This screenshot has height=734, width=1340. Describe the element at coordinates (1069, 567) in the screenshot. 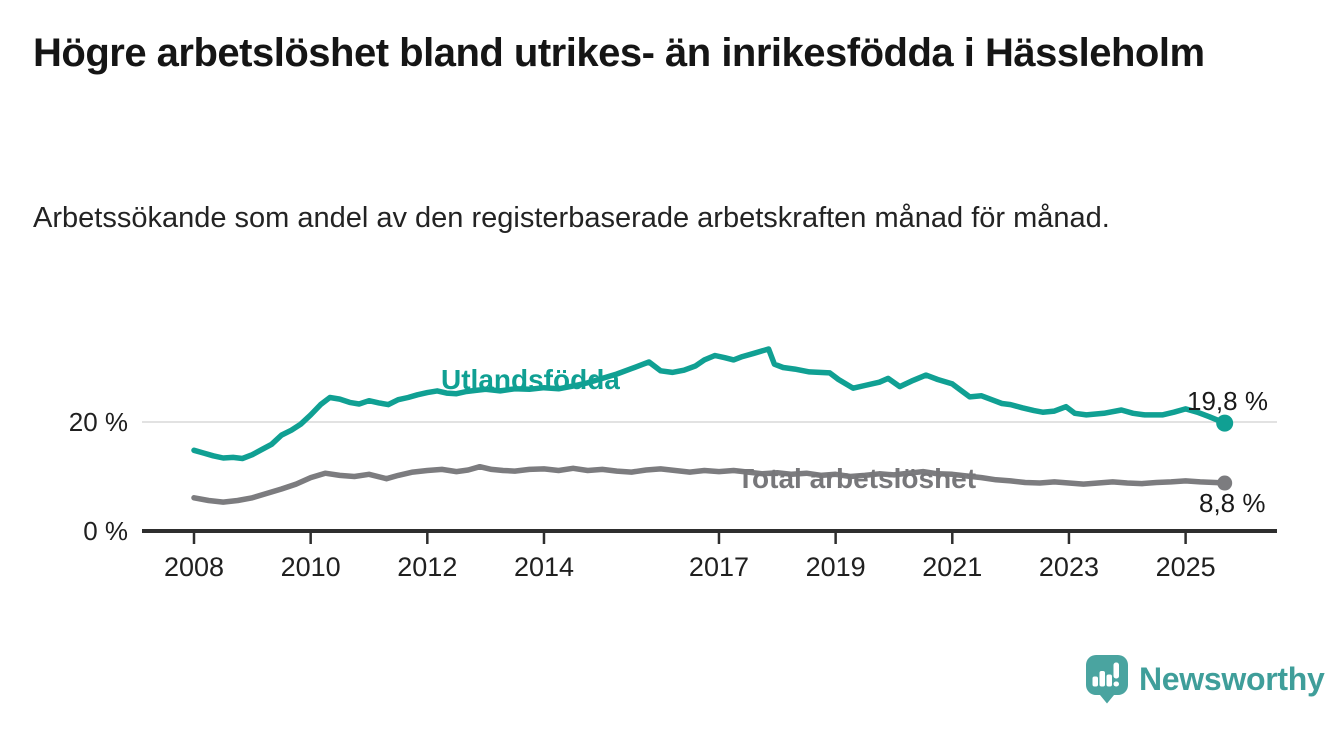

I see `x-axis-tick-label: 2023` at that location.